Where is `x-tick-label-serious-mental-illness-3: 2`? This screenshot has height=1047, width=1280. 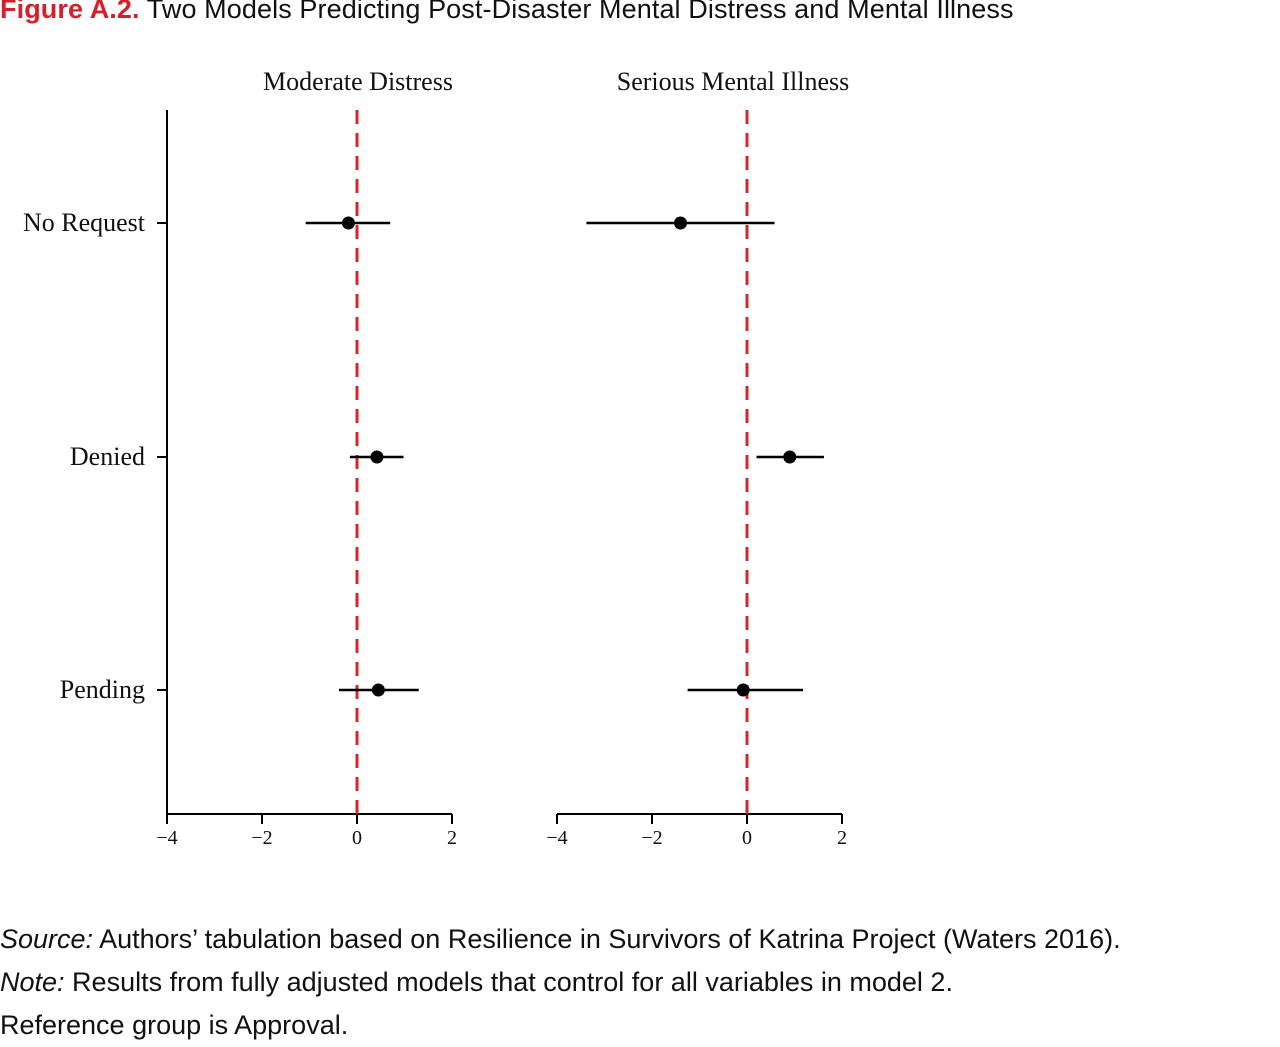
x-tick-label-serious-mental-illness-3: 2 is located at coordinates (842, 838).